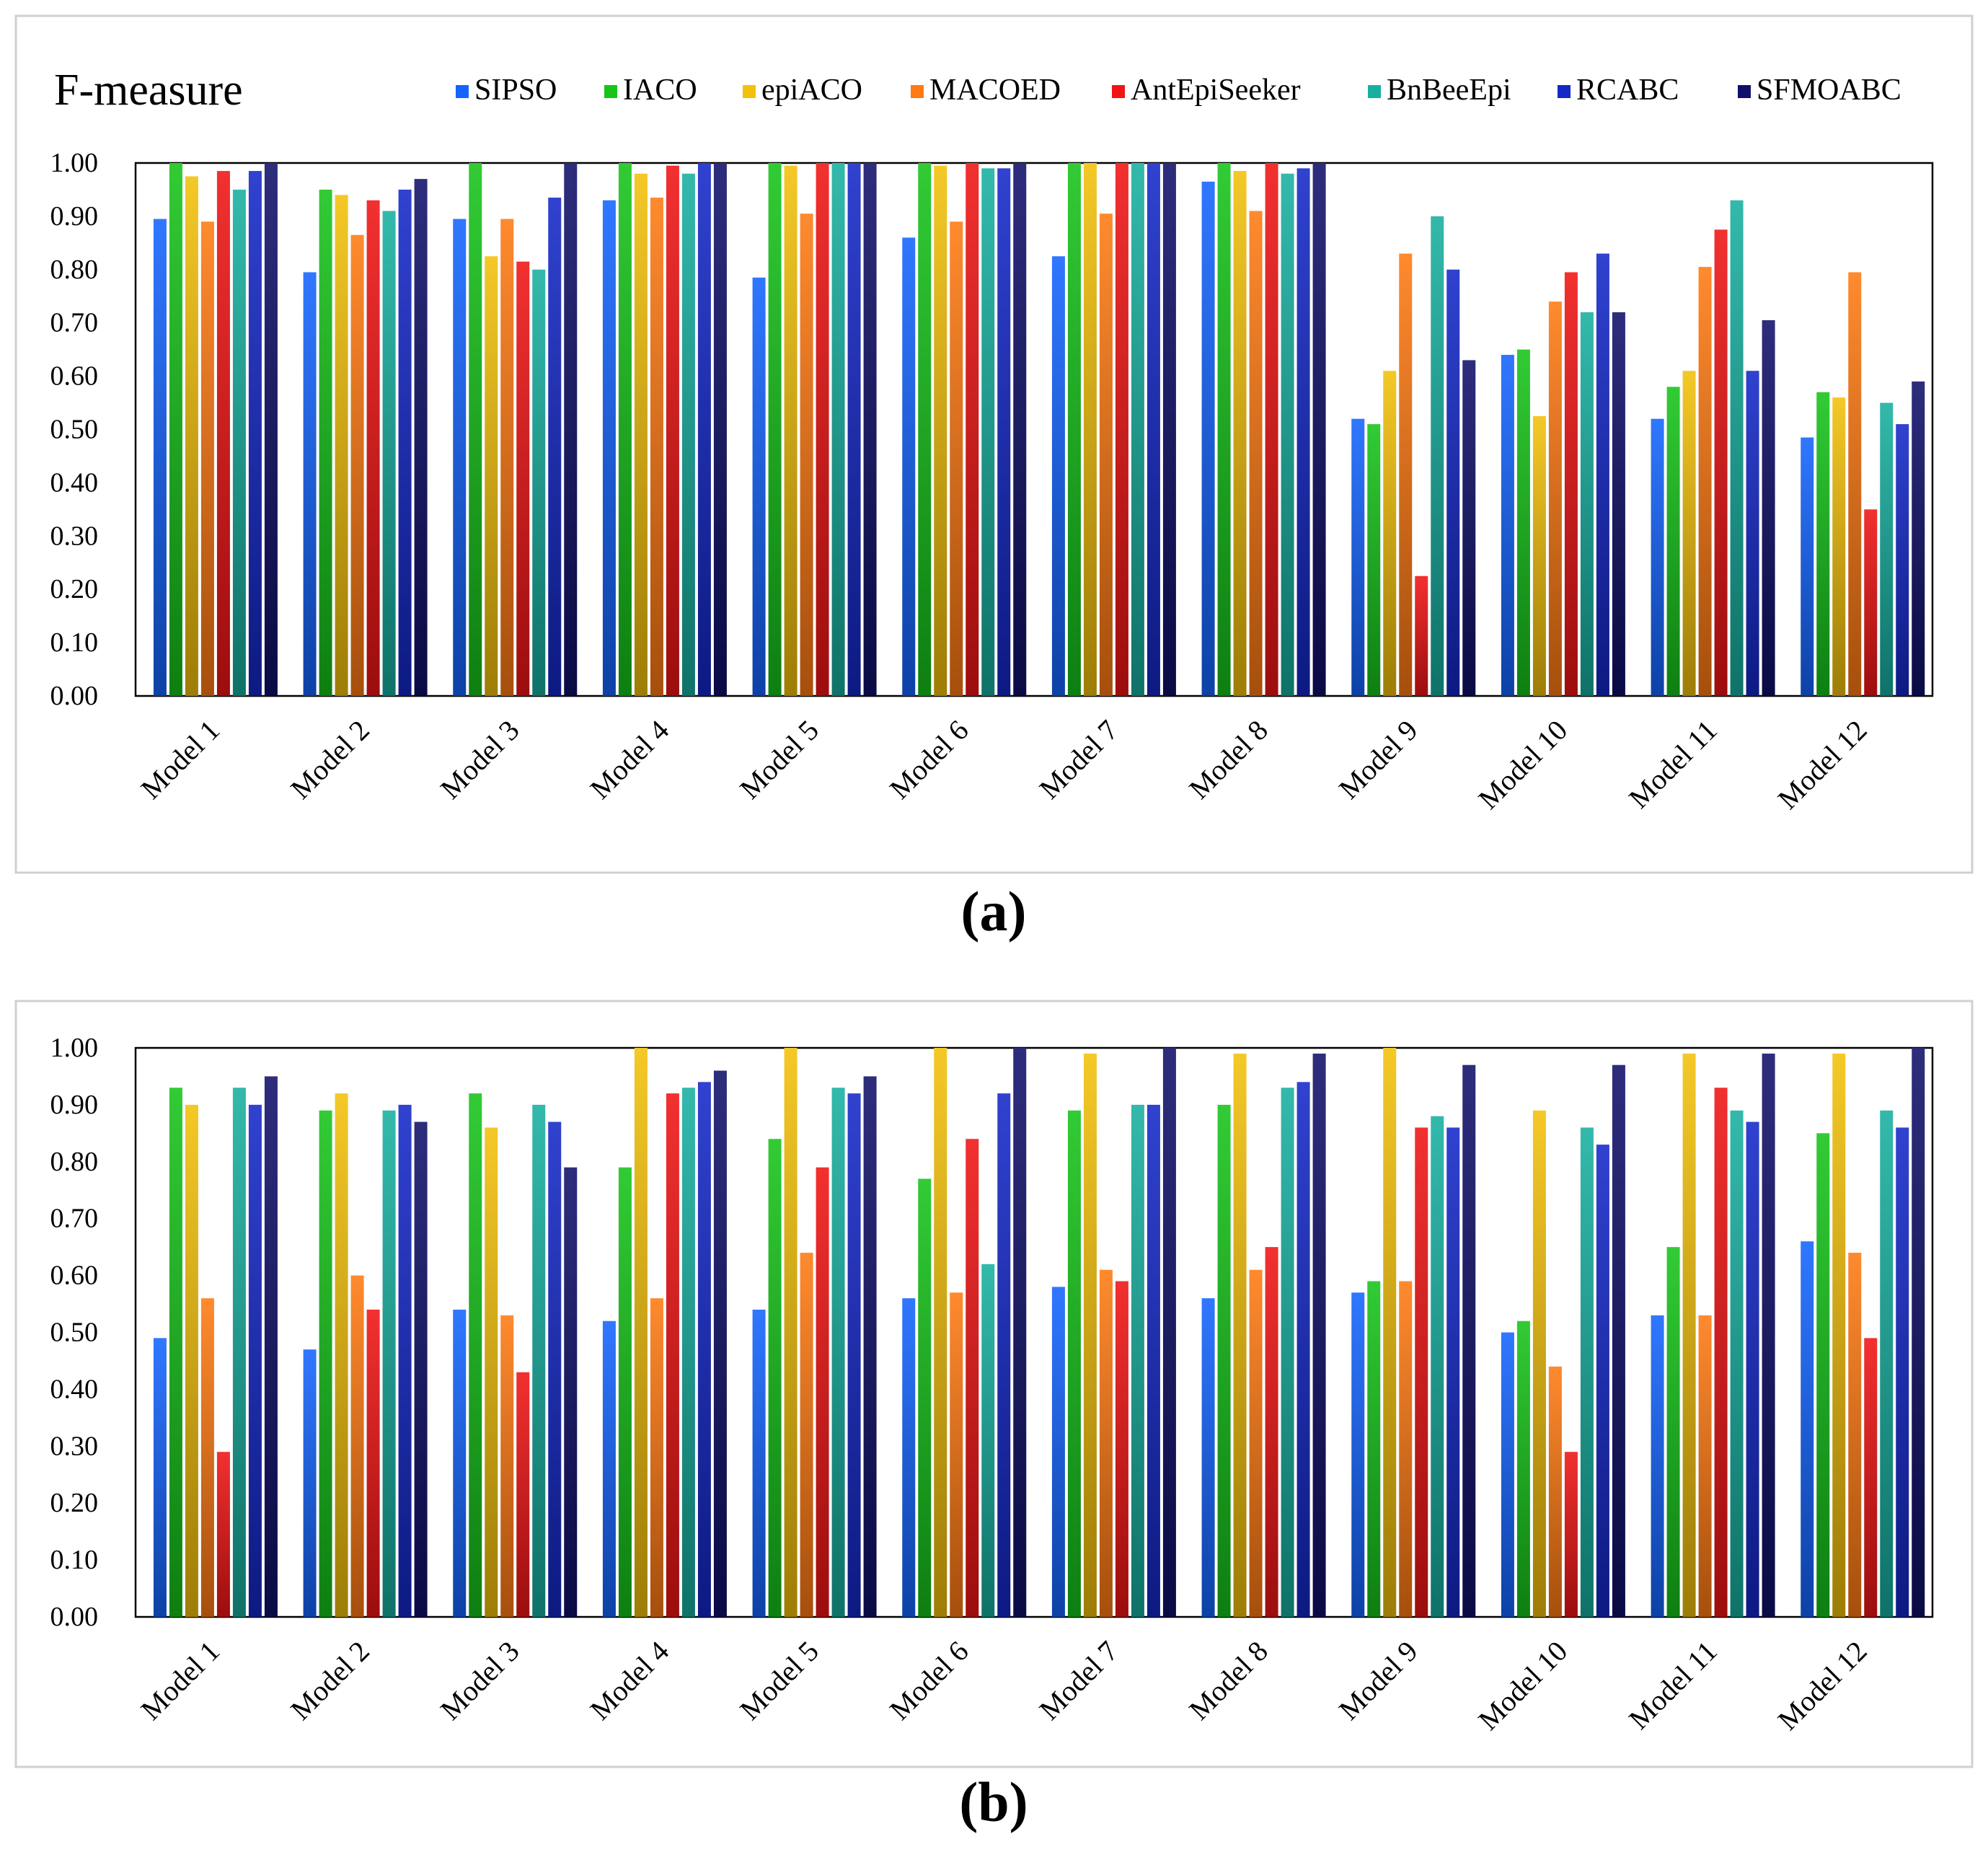 Image resolution: width=1988 pixels, height=1865 pixels. Describe the element at coordinates (1627, 90) in the screenshot. I see `legend-label-rcabc: RCABC` at that location.